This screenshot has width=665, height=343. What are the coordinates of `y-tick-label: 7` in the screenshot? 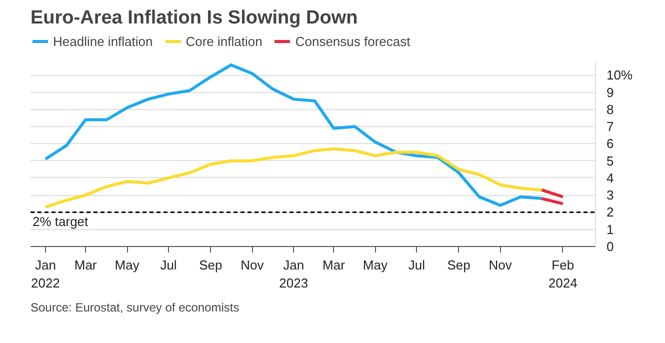 It's located at (610, 126).